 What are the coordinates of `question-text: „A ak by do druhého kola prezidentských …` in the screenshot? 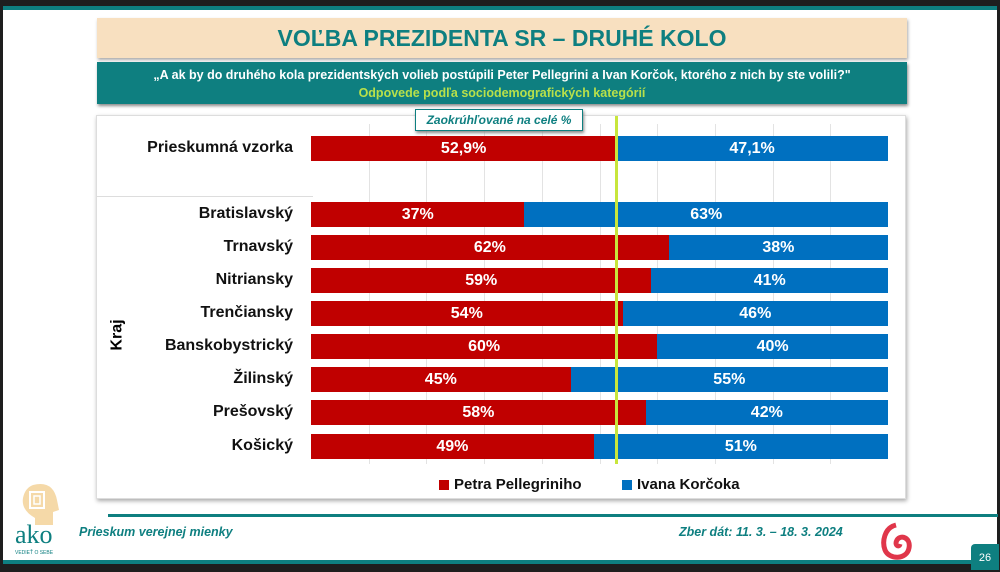 It's located at (502, 75).